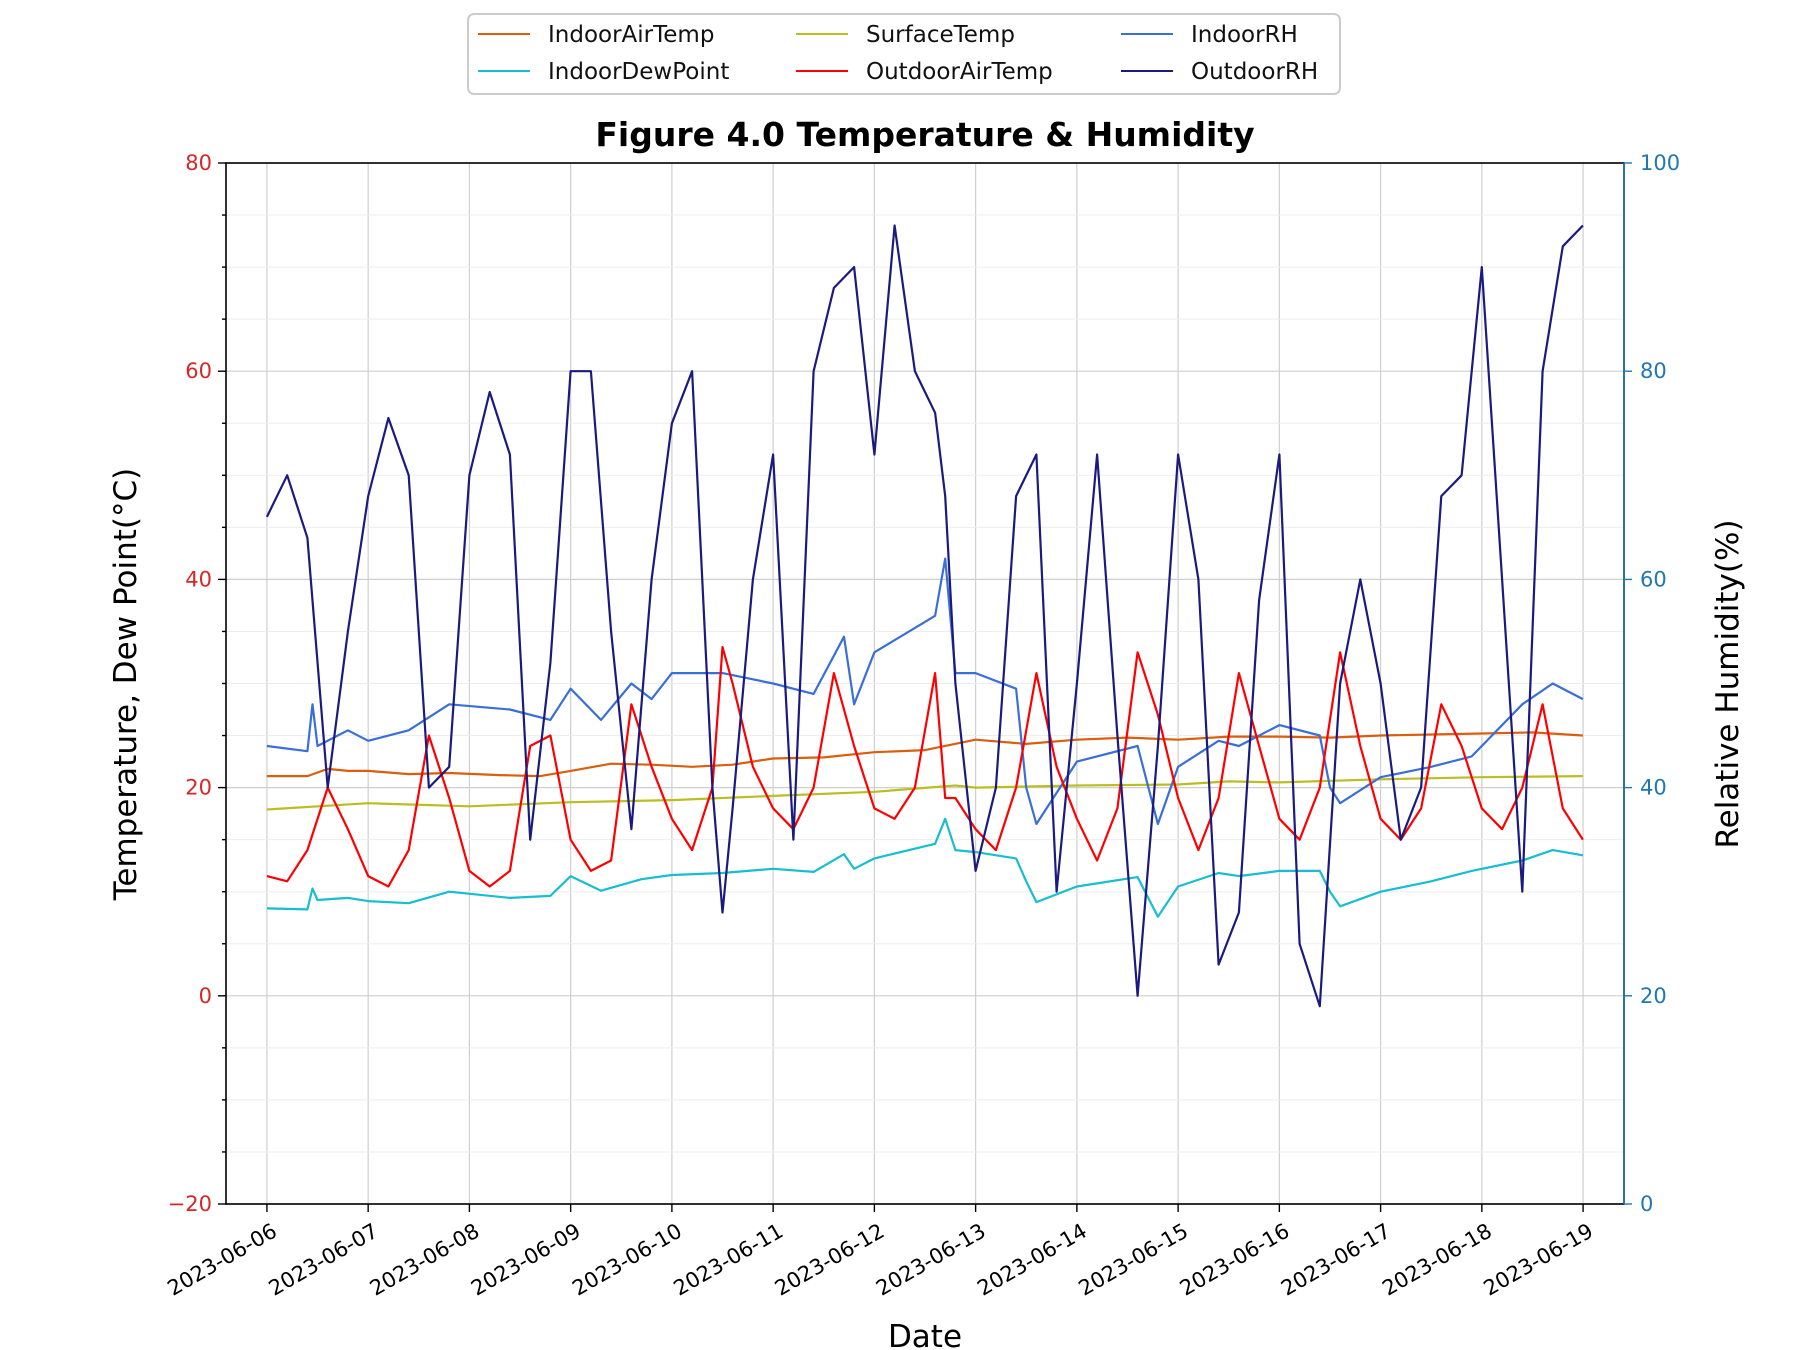 This screenshot has height=1350, width=1800. I want to click on legend-label-surface-temp: SurfaceTemp, so click(940, 35).